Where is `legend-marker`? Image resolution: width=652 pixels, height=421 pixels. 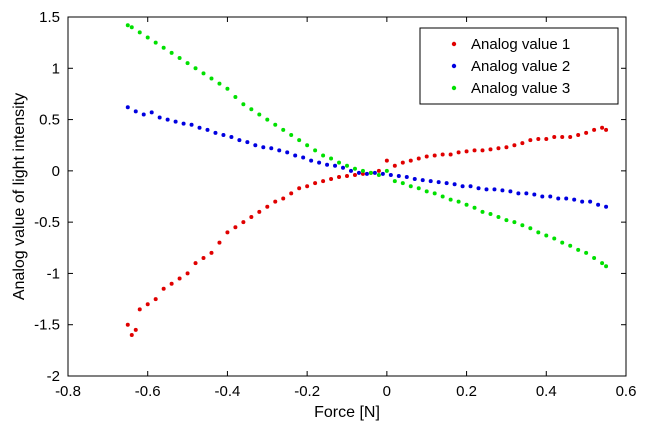
legend-marker is located at coordinates (454, 88).